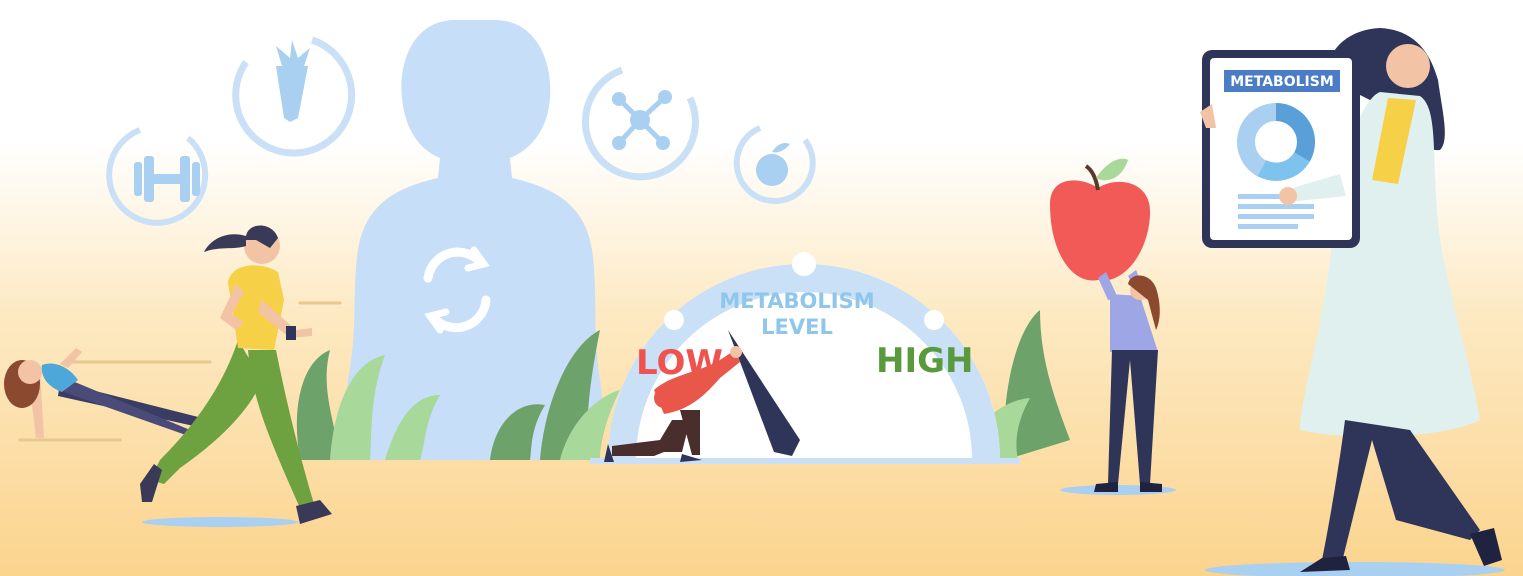 This screenshot has width=1523, height=576. What do you see at coordinates (157, 176) in the screenshot?
I see `dumbbell-icon` at bounding box center [157, 176].